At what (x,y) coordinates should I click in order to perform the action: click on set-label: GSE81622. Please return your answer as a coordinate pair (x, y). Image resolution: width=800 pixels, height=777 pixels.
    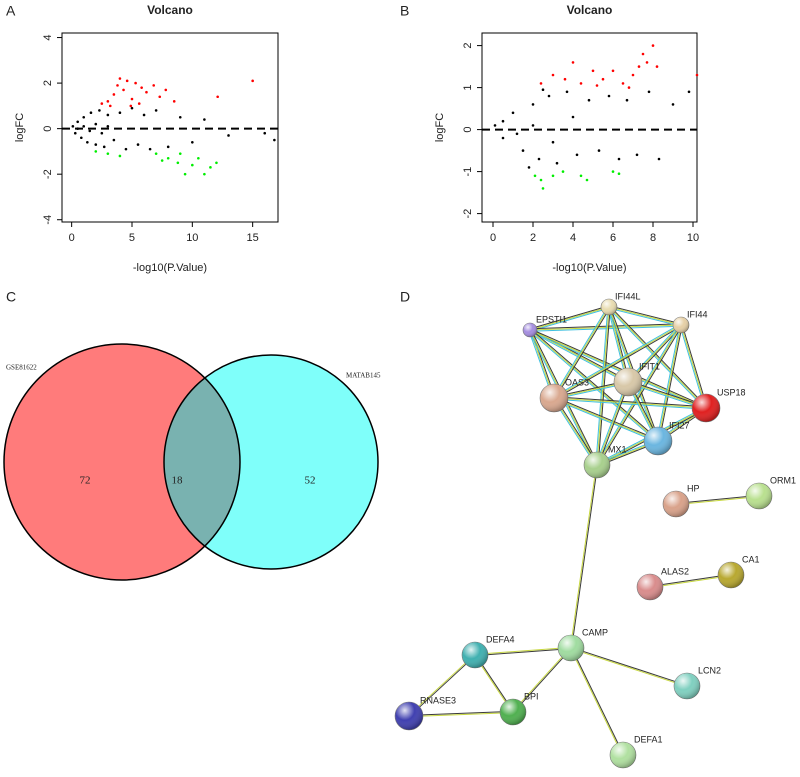
    Looking at the image, I should click on (21, 368).